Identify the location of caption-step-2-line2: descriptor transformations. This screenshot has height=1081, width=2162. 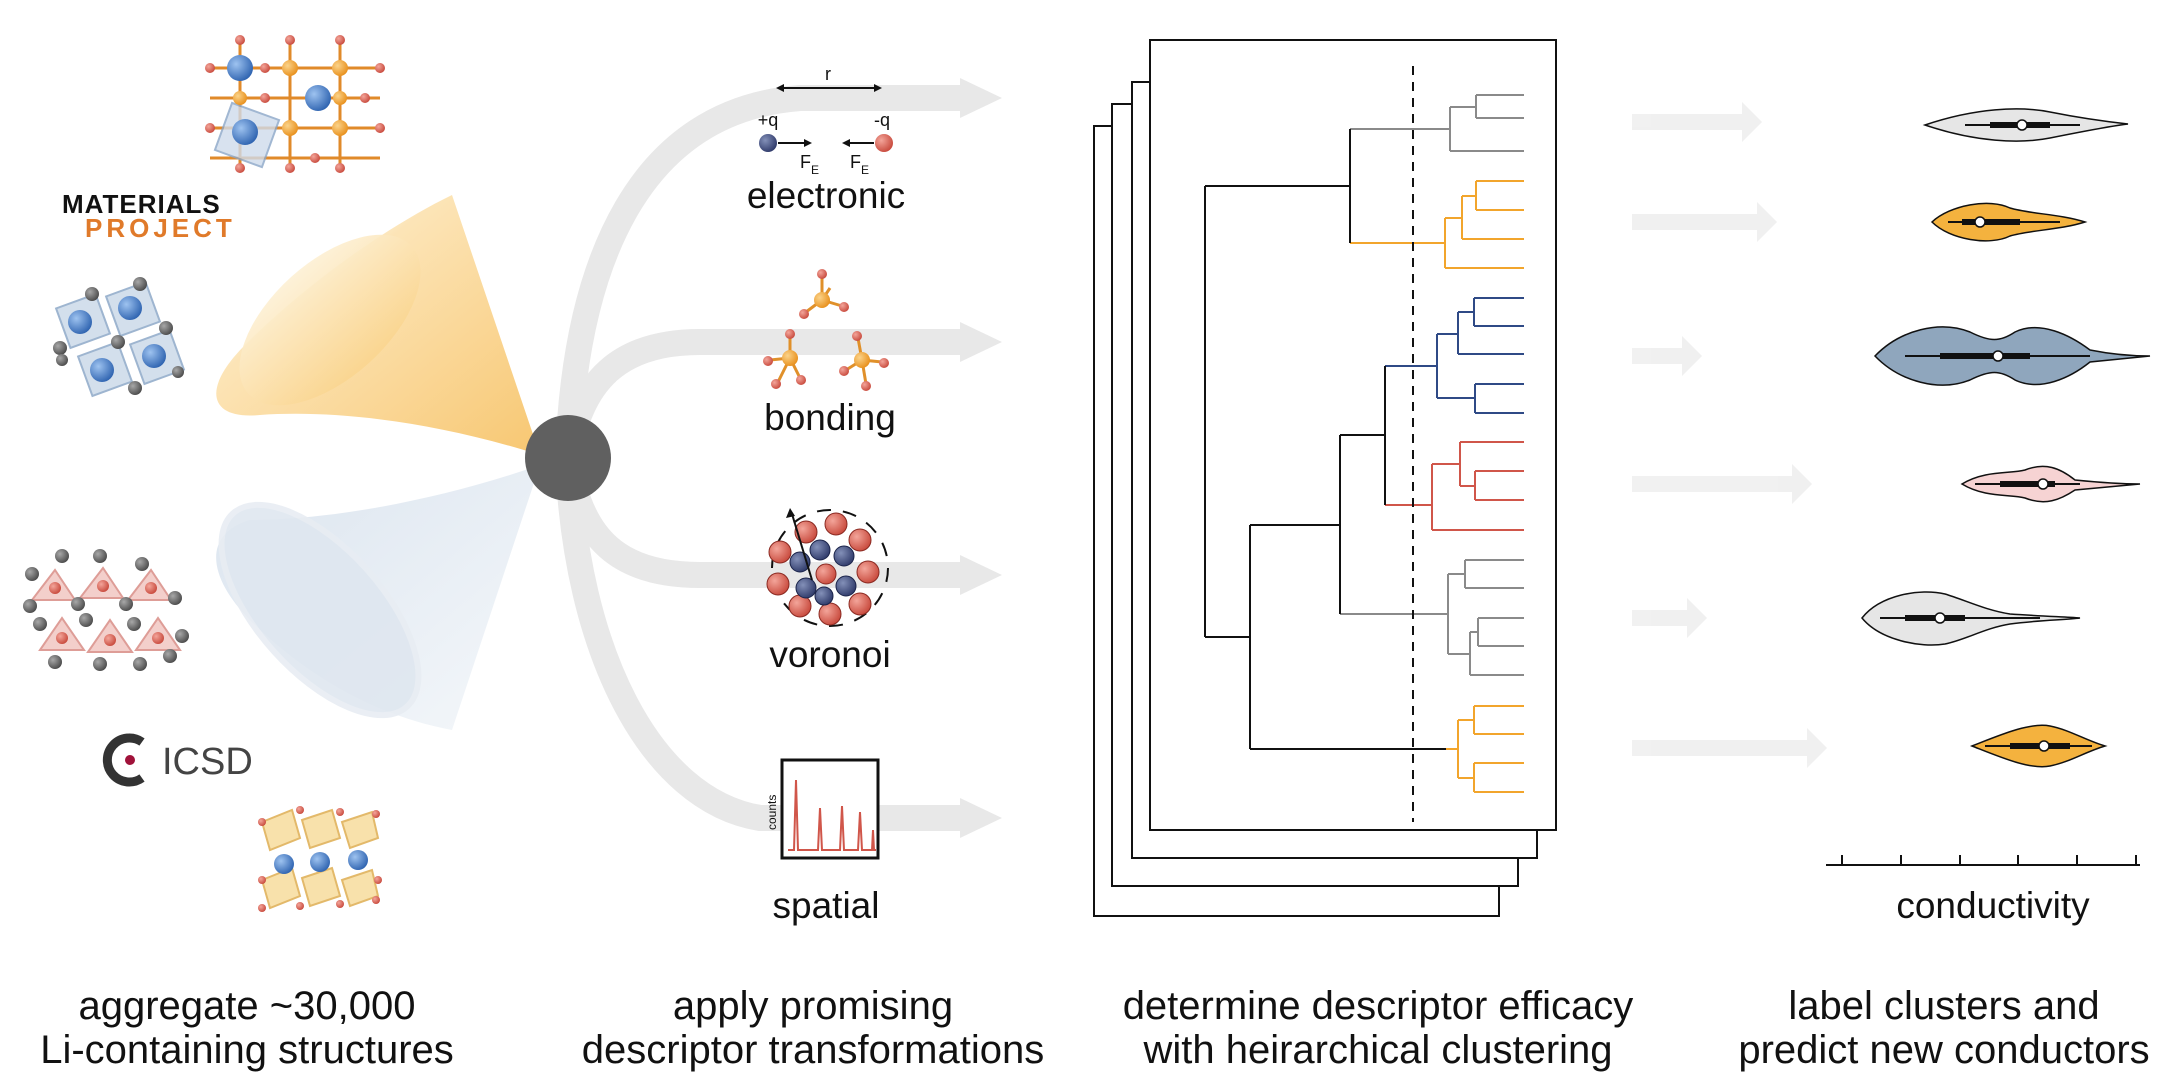
(813, 1050).